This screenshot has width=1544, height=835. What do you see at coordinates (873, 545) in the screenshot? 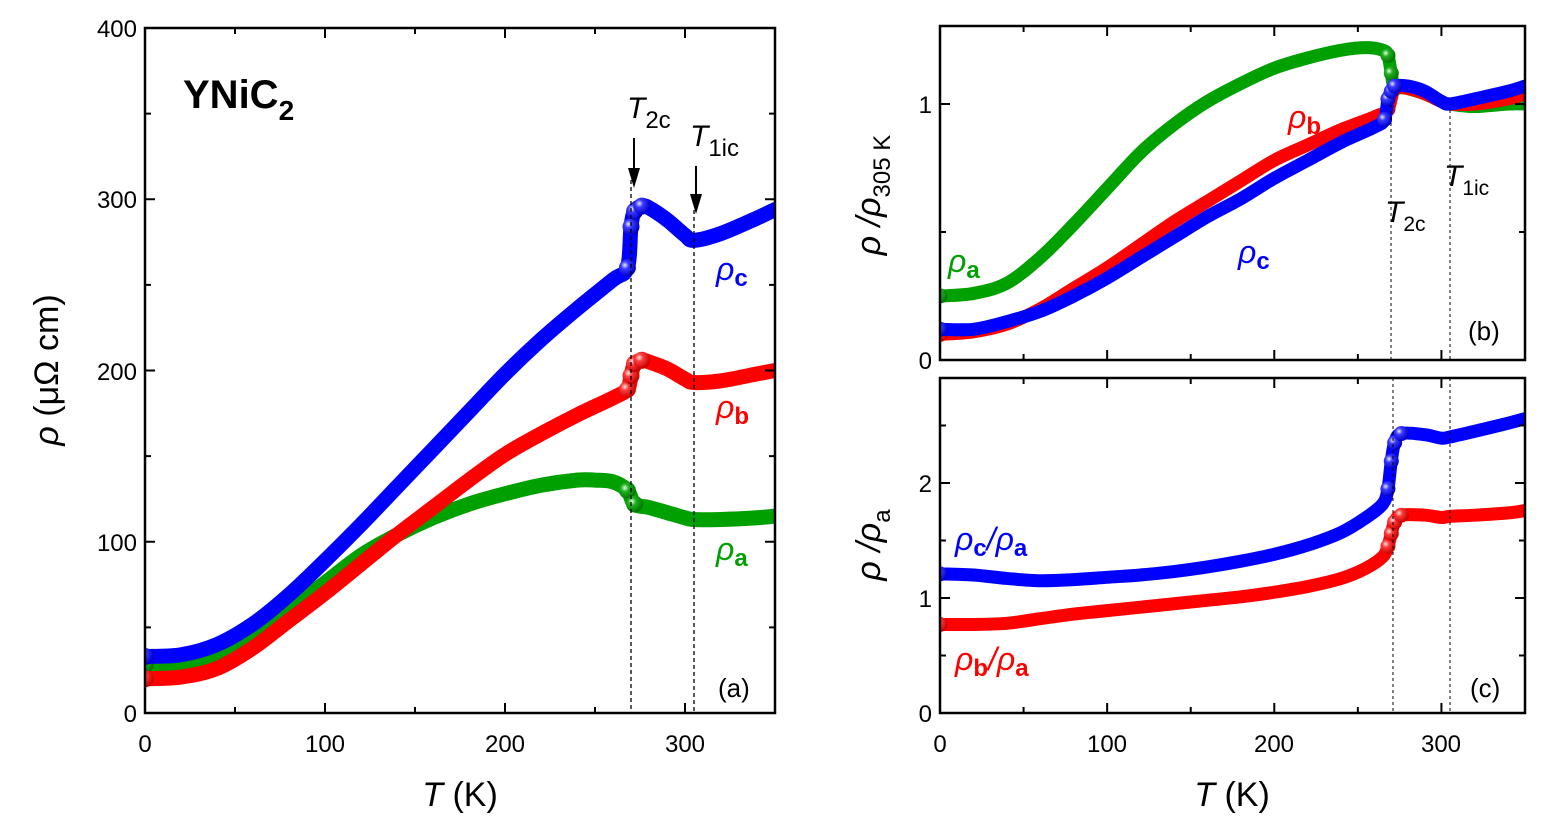
I see `panel-c-ylabel: ρ /ρa` at bounding box center [873, 545].